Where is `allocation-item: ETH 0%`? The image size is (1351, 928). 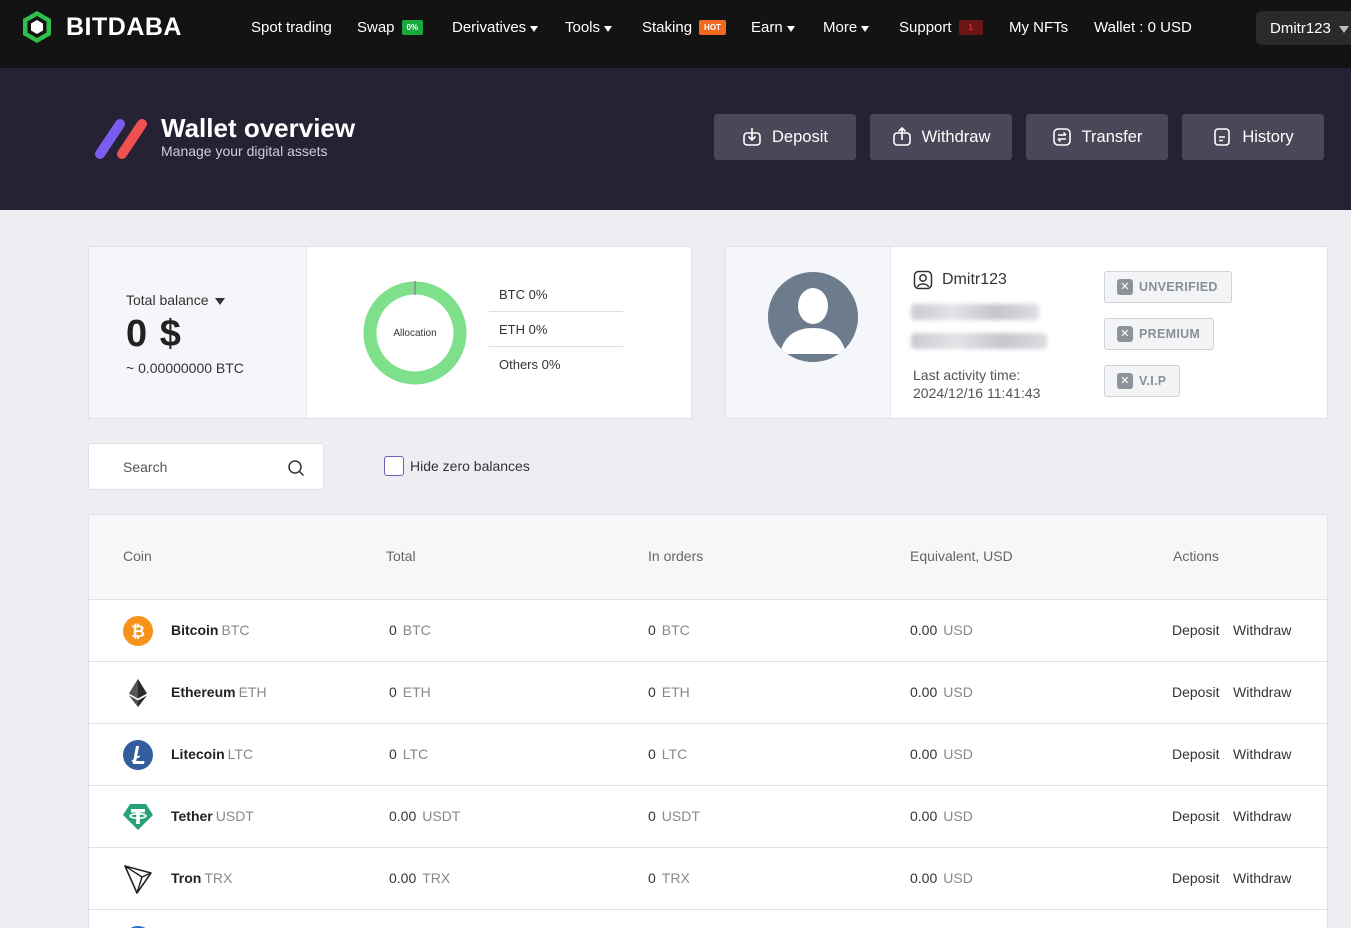 allocation-item: ETH 0% is located at coordinates (556, 329).